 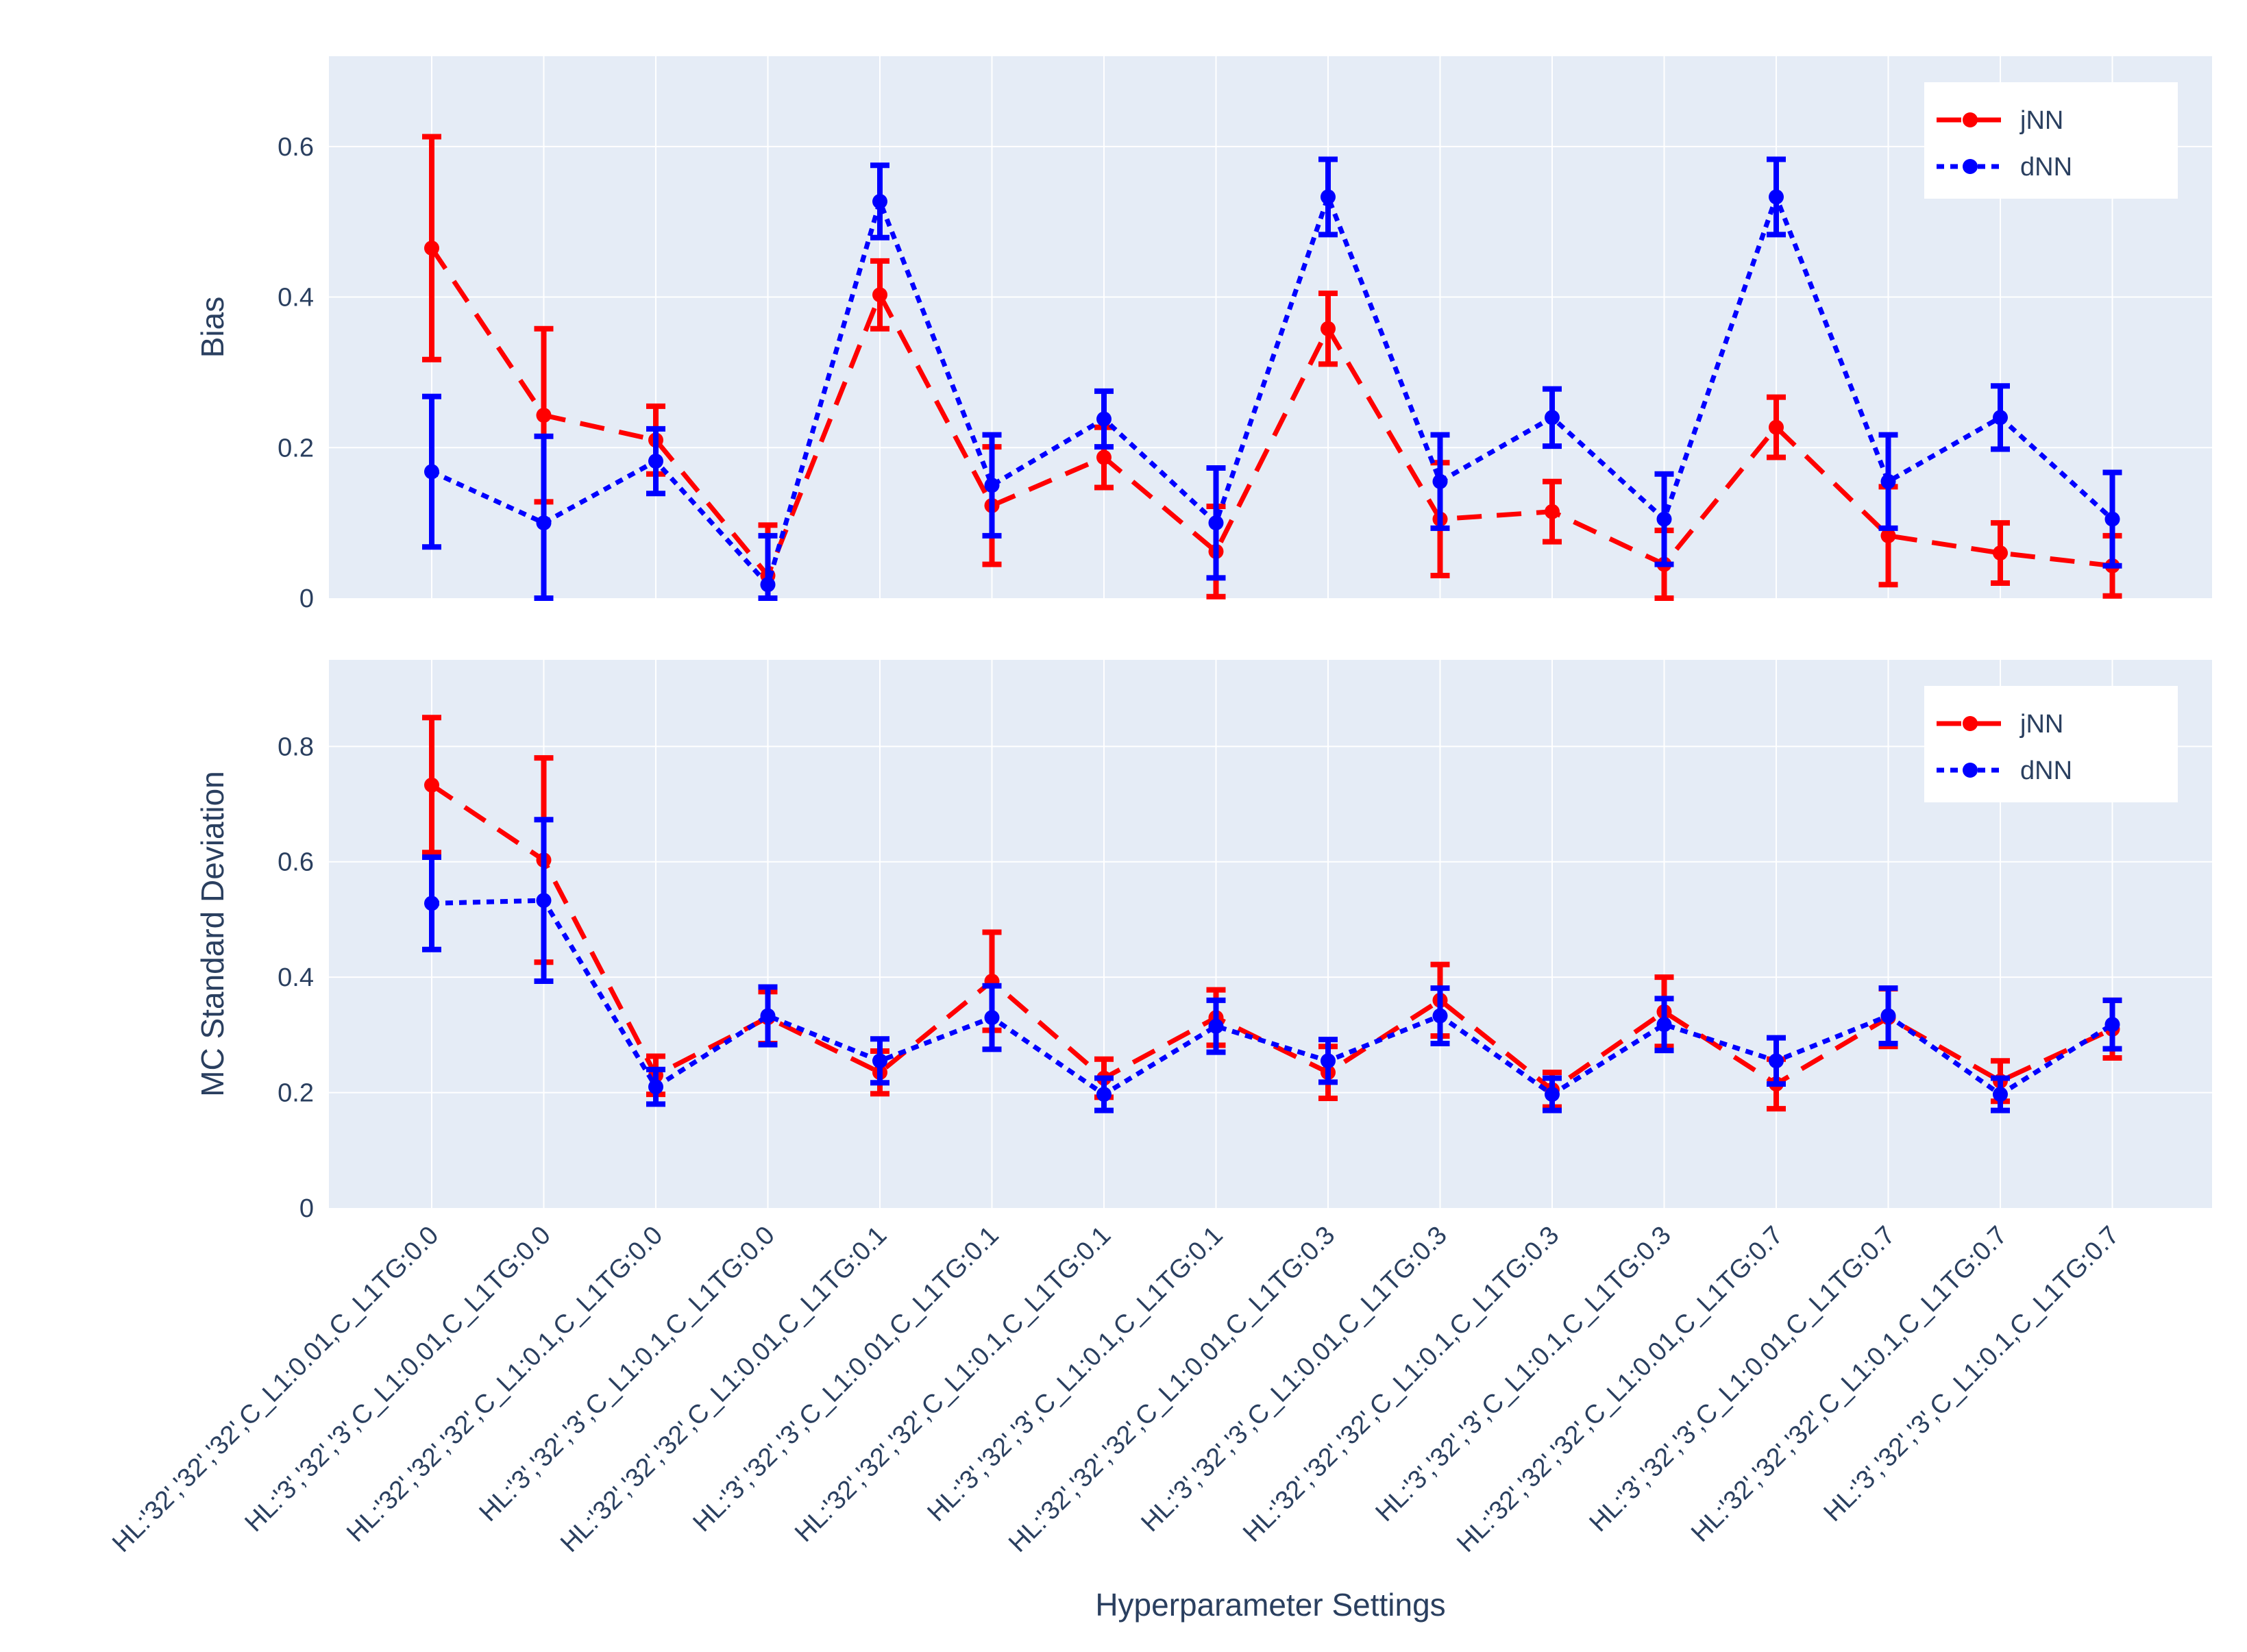 What do you see at coordinates (1270, 1605) in the screenshot?
I see `x-axis-title: Hyperparameter Settings` at bounding box center [1270, 1605].